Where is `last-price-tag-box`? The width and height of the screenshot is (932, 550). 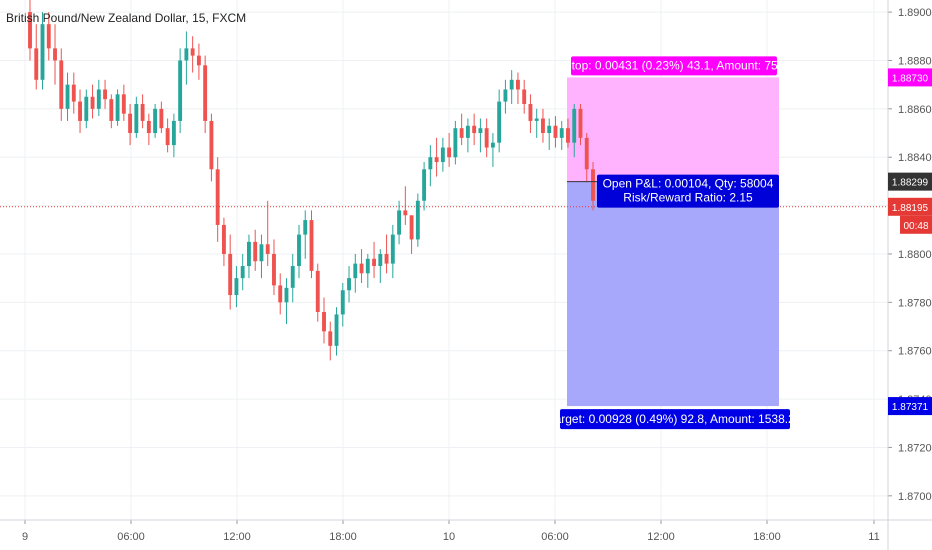
last-price-tag-box is located at coordinates (910, 206).